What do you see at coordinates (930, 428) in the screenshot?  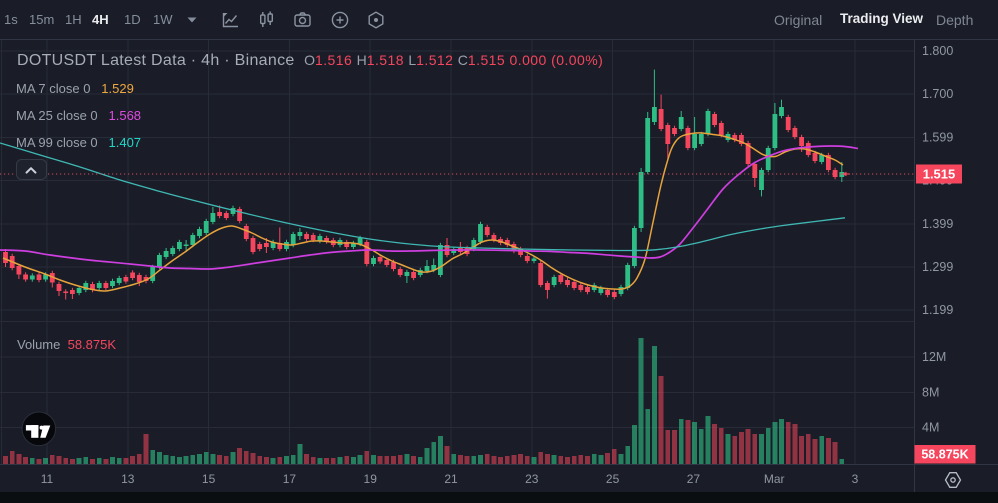 I see `svg-text: 4M` at bounding box center [930, 428].